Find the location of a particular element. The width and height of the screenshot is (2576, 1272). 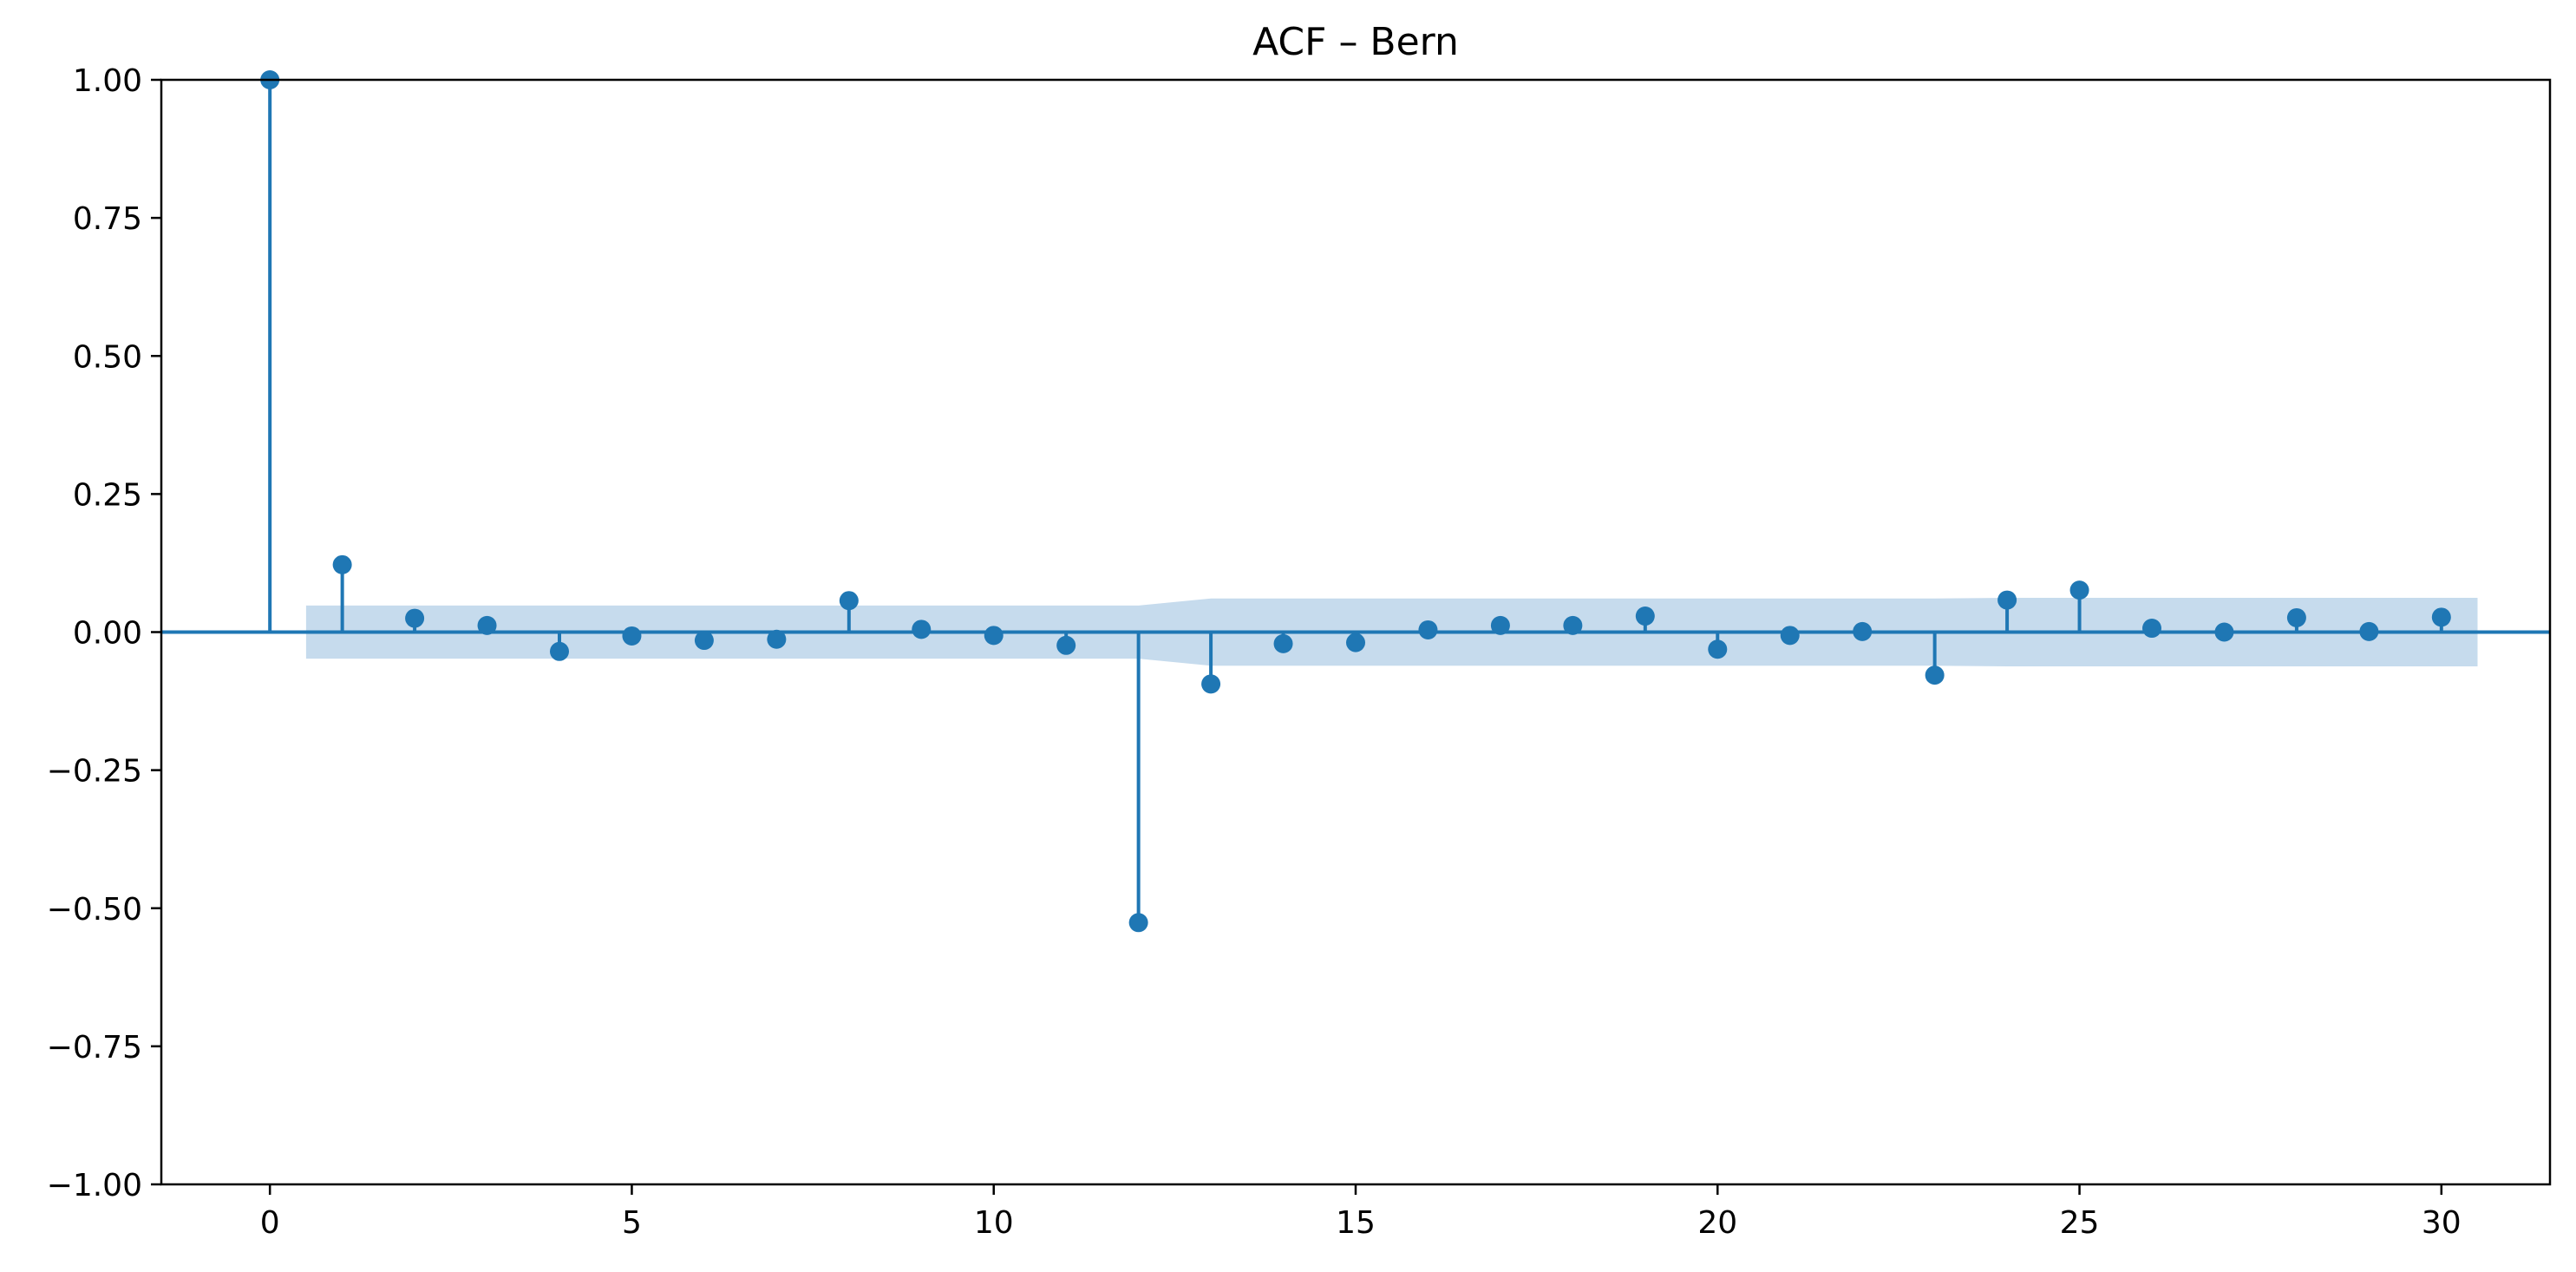

y-tick-label: −1.00 is located at coordinates (94, 1185).